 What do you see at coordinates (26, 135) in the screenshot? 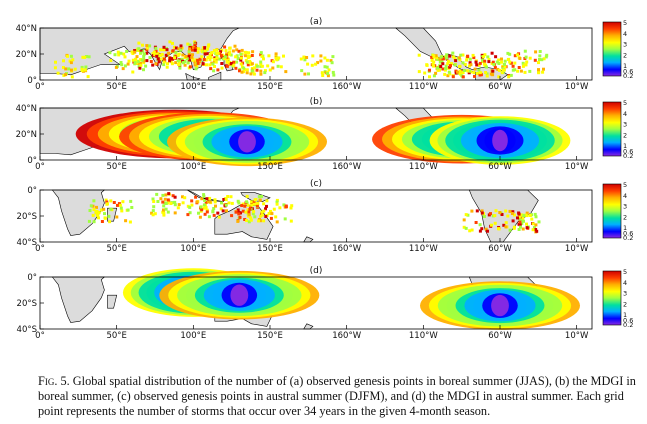
I see `y-tick-label: 20°N` at bounding box center [26, 135].